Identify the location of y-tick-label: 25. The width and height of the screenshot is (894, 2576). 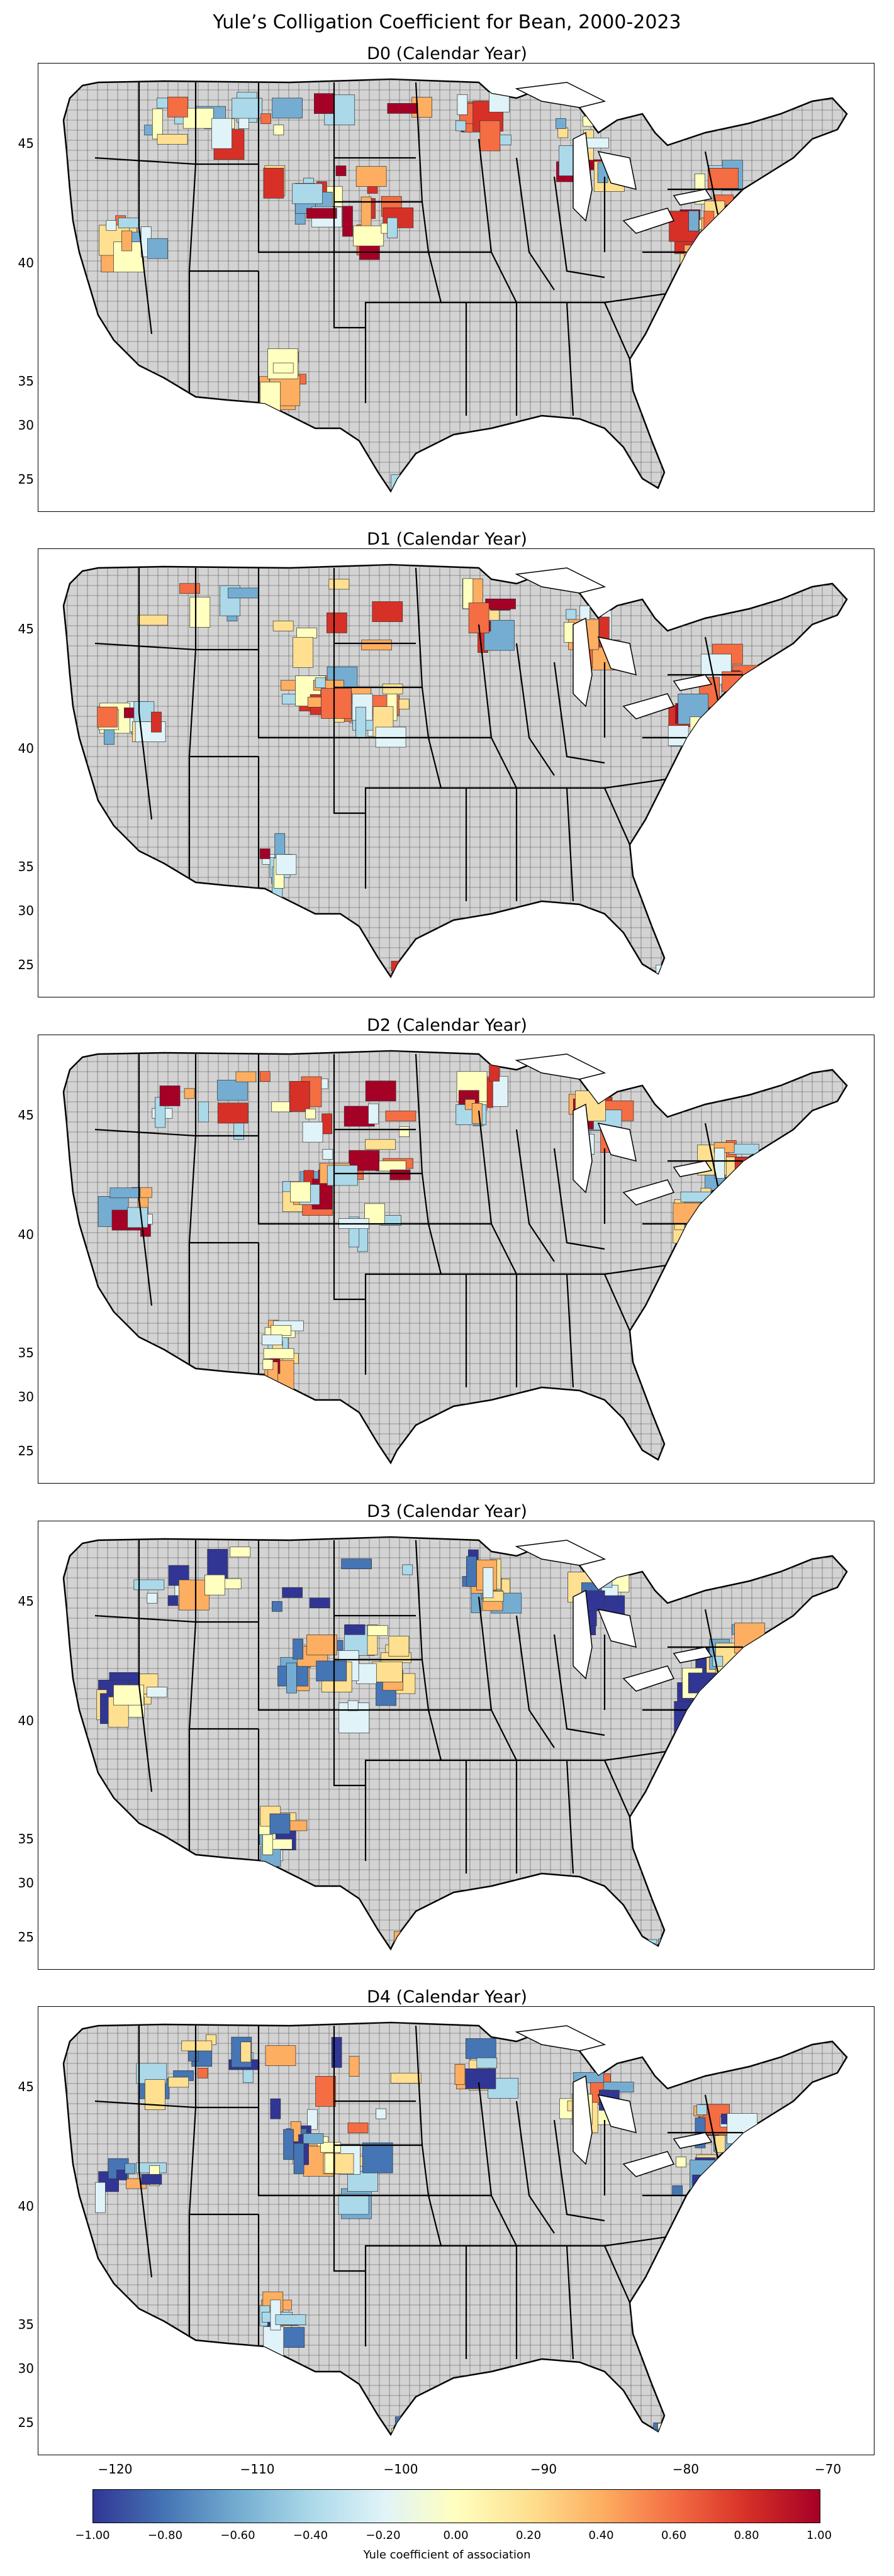
(26, 2422).